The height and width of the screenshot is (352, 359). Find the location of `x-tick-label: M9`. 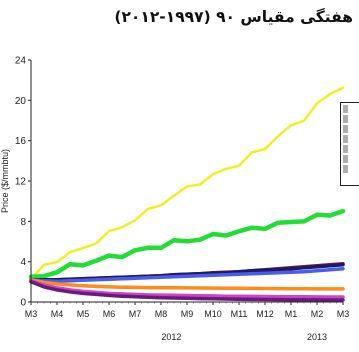

x-tick-label: M9 is located at coordinates (187, 314).